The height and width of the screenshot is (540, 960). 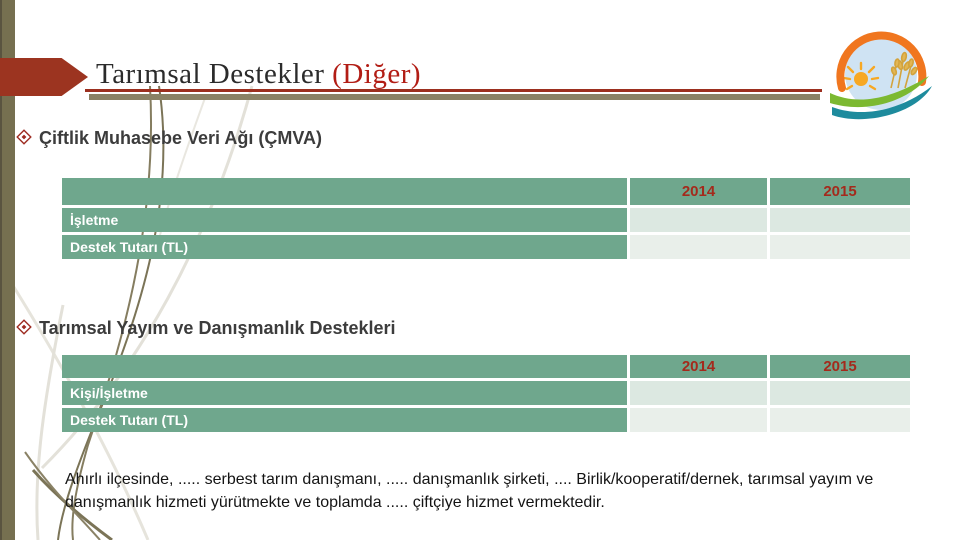 I want to click on cmva-table: 2014 2015 İşletme Destek Tutarı (TL), so click(x=486, y=218).